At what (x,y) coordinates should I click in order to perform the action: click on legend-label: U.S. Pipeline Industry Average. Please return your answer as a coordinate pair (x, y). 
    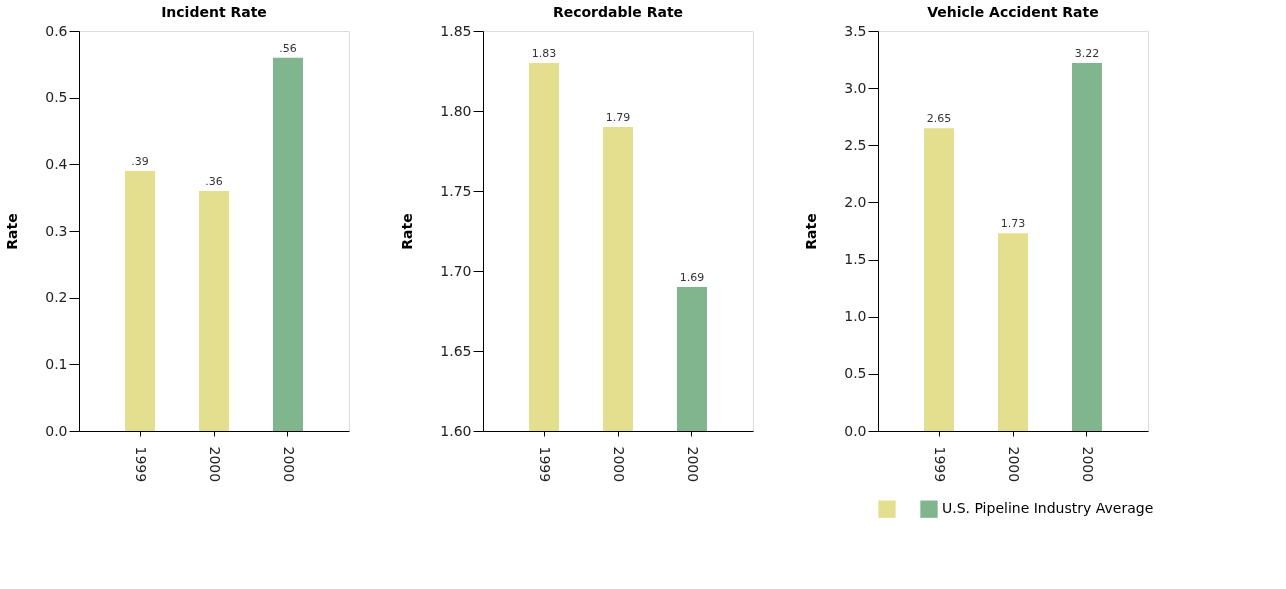
    Looking at the image, I should click on (1048, 508).